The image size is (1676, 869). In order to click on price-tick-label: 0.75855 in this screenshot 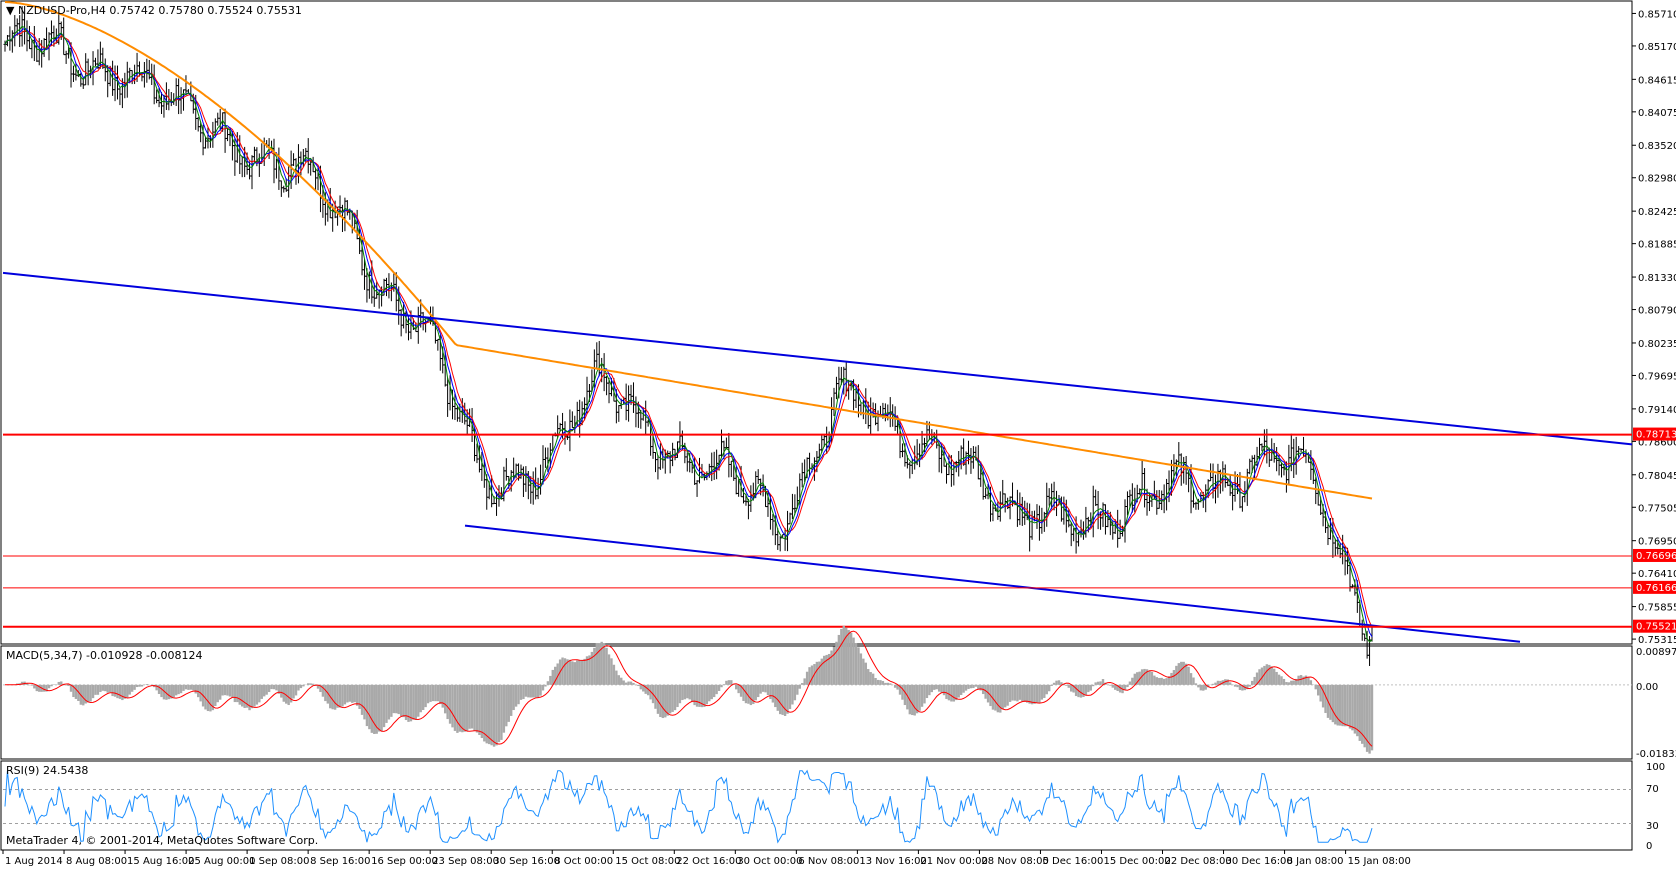, I will do `click(1657, 608)`.